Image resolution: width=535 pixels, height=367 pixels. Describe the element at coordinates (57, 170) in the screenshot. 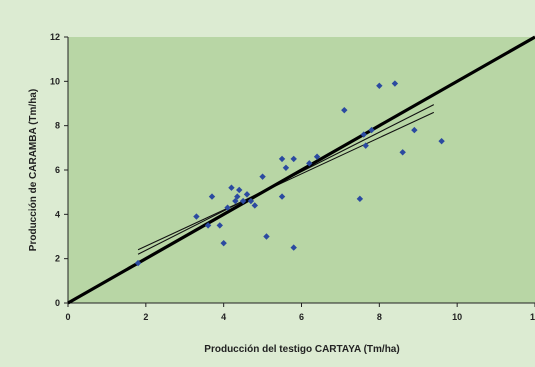

I see `y-tick-label: 6` at that location.